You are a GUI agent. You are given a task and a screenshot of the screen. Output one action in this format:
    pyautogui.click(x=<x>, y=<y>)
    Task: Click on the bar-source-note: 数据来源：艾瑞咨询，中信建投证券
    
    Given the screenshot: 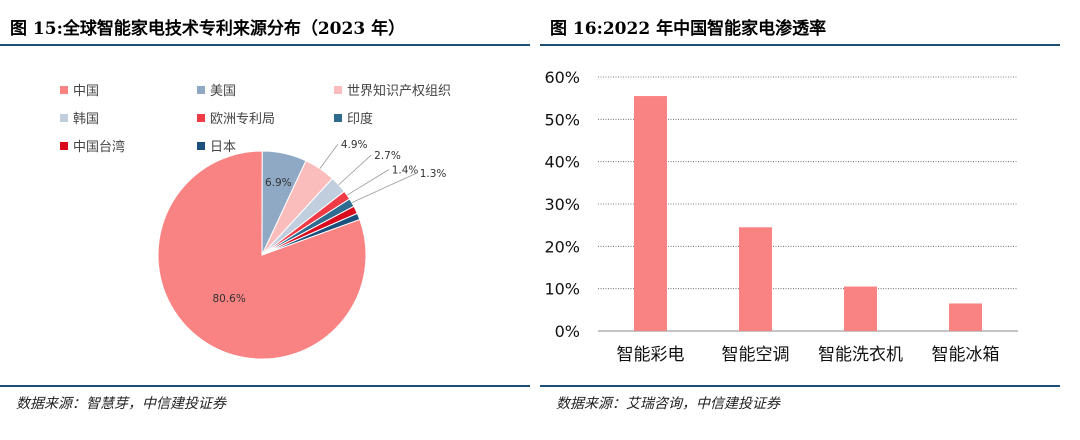 What is the action you would take?
    pyautogui.click(x=668, y=404)
    